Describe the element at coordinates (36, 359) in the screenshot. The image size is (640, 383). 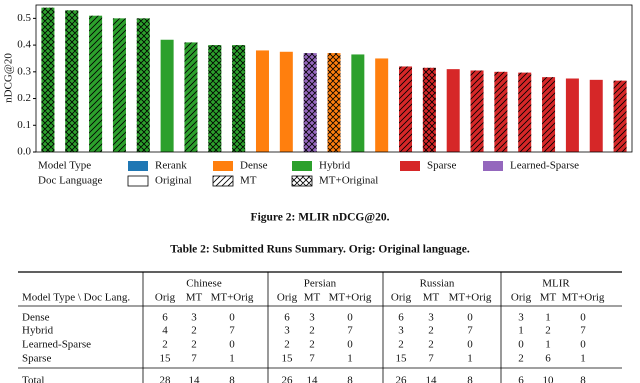
I see `row-label: Sparse` at that location.